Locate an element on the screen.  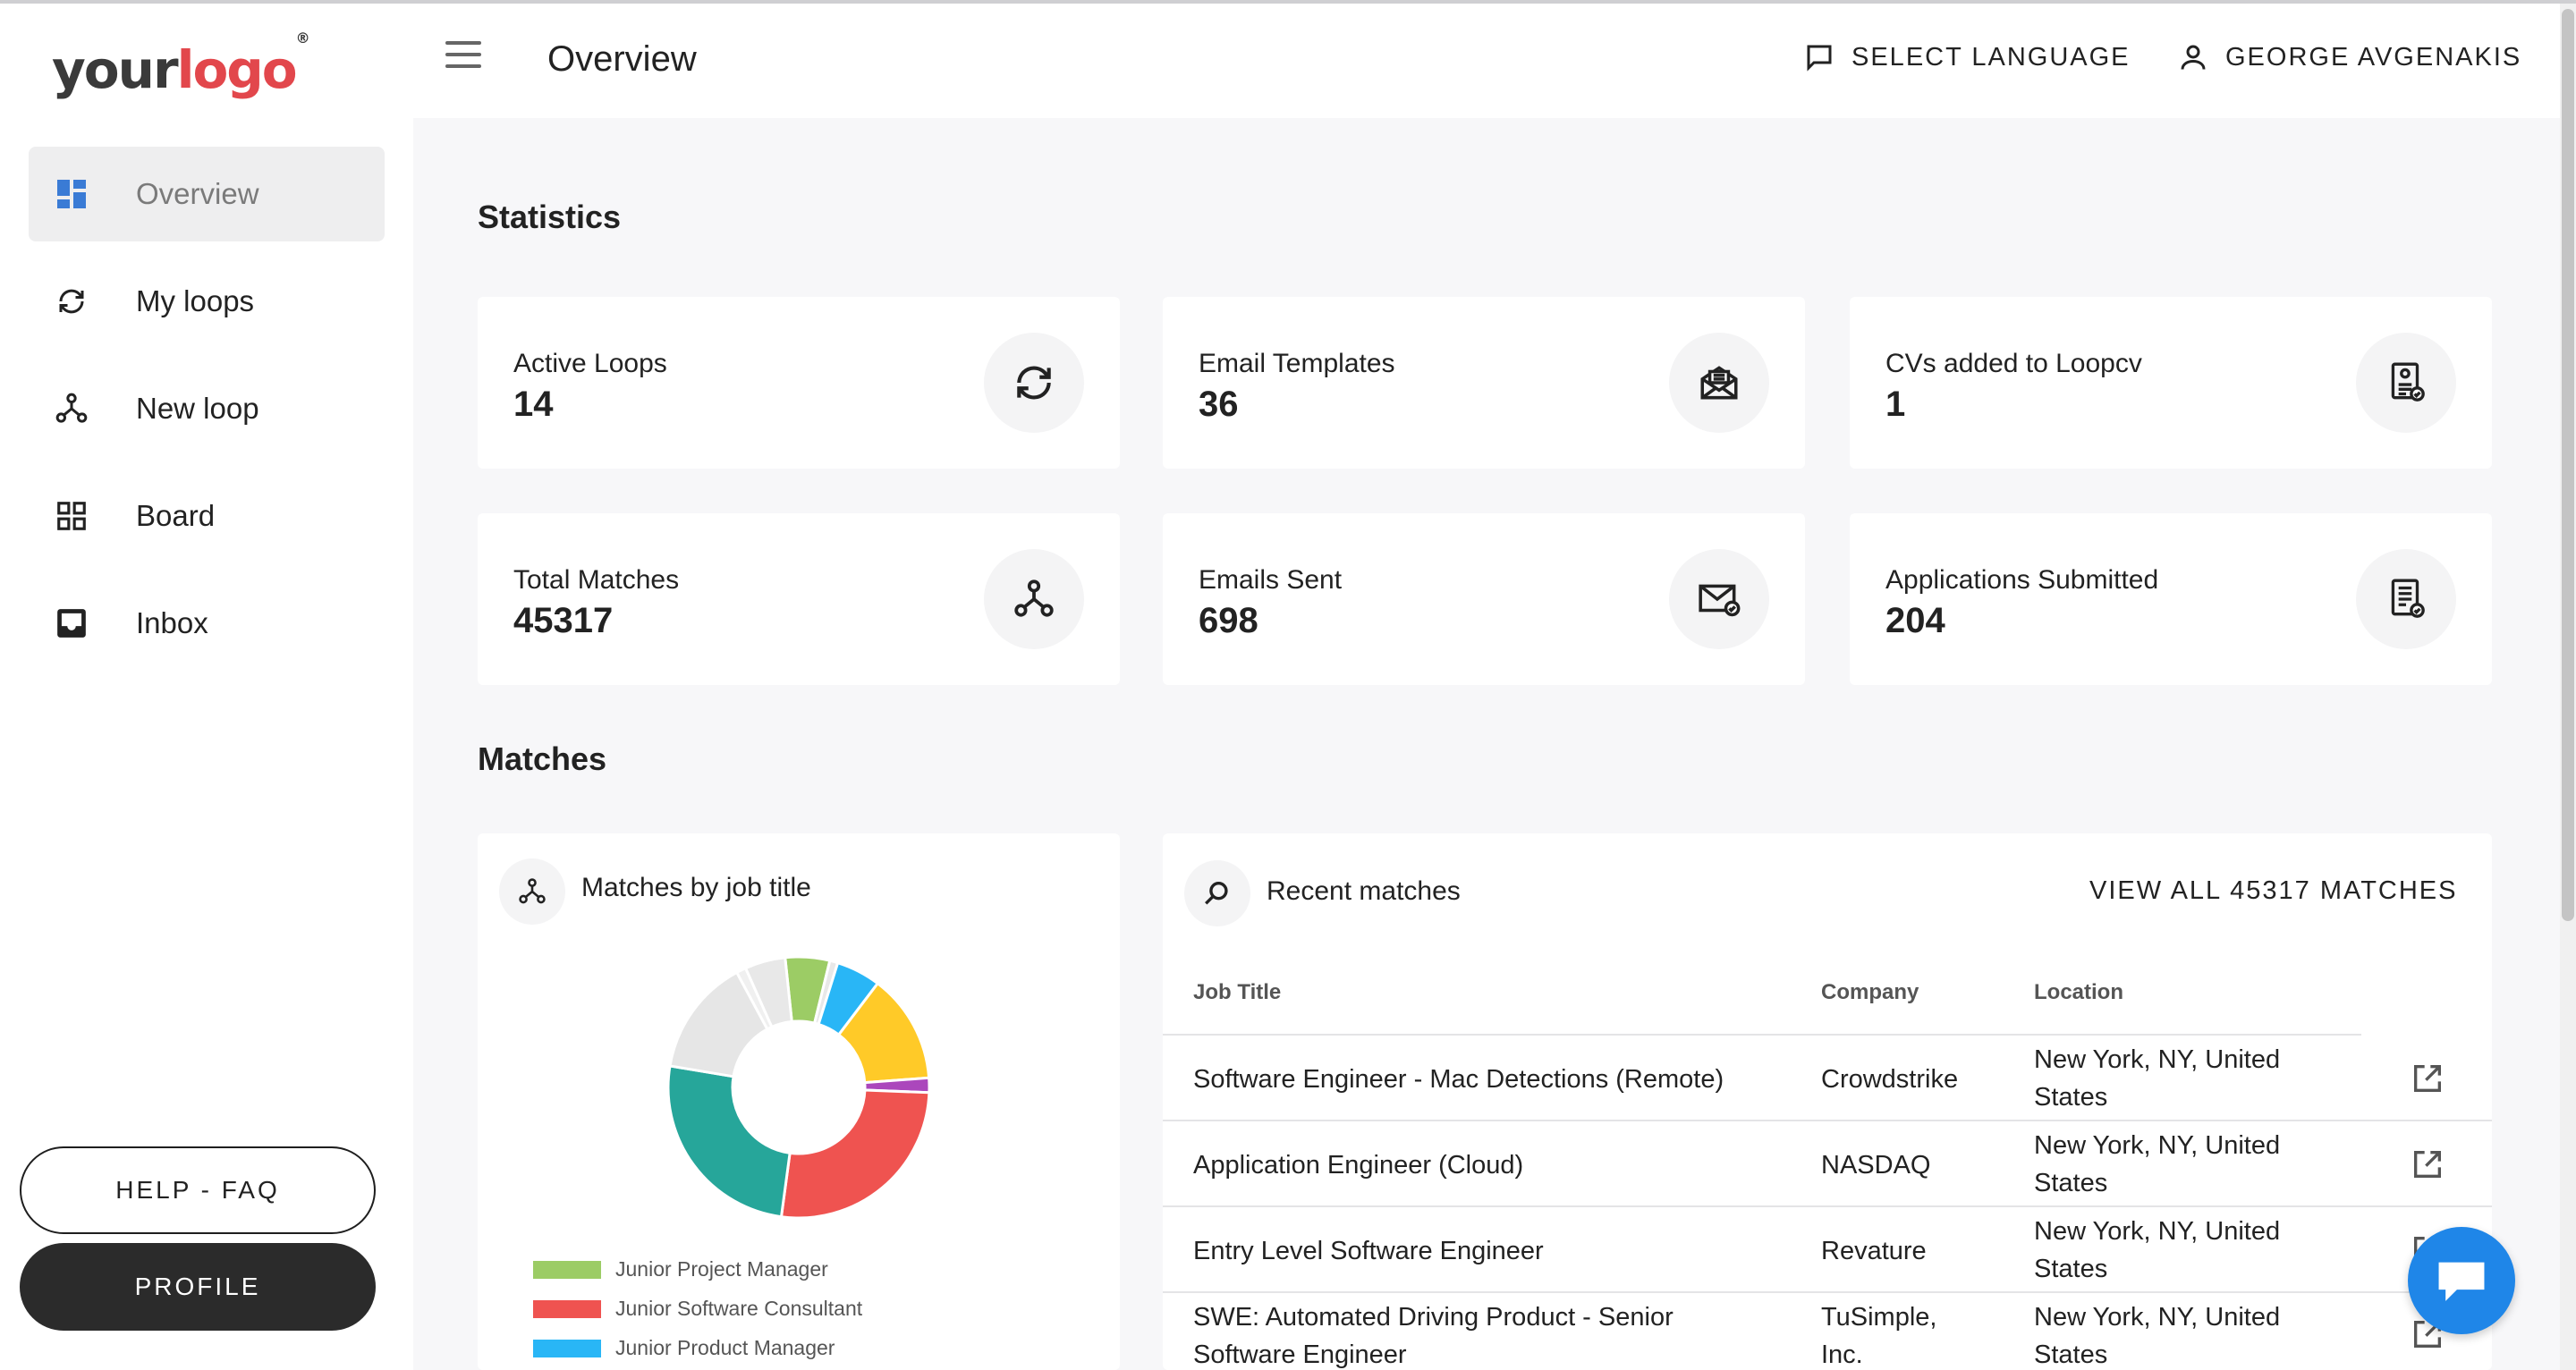
legend-label: Junior Product Manager is located at coordinates (725, 1347).